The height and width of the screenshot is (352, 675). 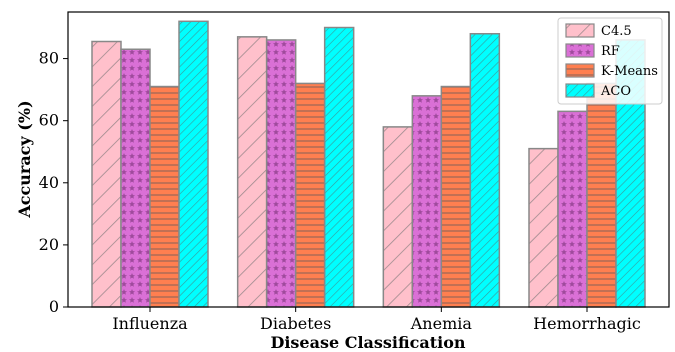 I want to click on bar-c4-5-hemorrhagic, so click(x=543, y=227).